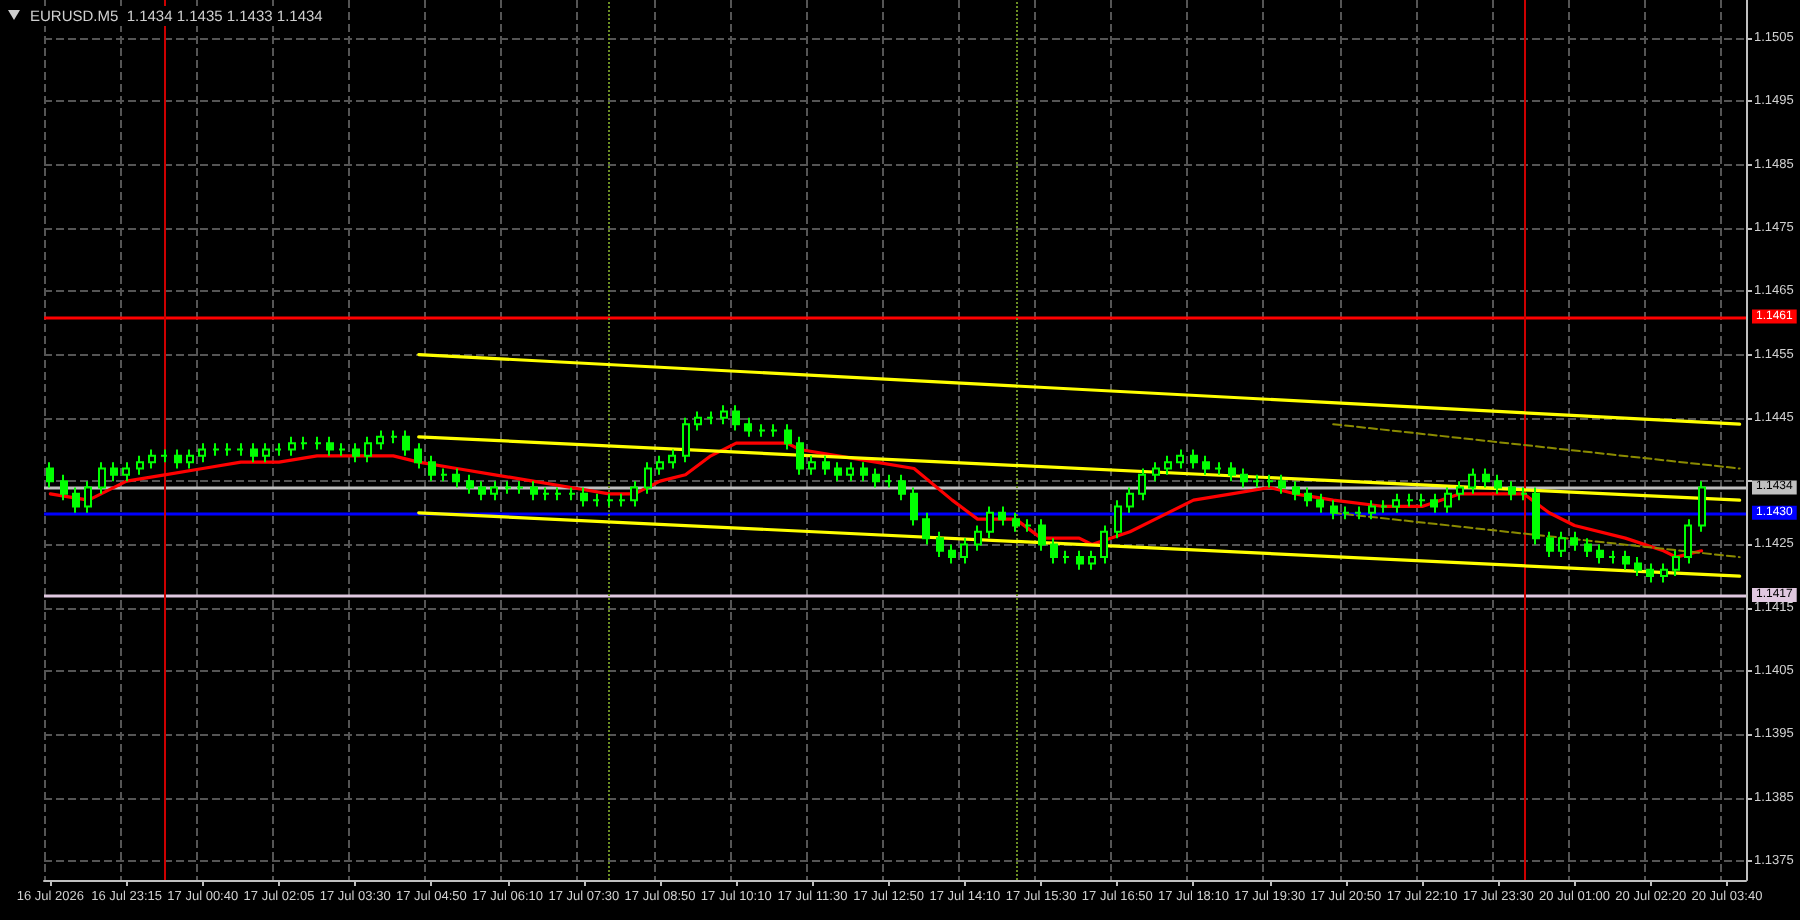 Image resolution: width=1800 pixels, height=920 pixels. Describe the element at coordinates (876, 500) in the screenshot. I see `line-series` at that location.